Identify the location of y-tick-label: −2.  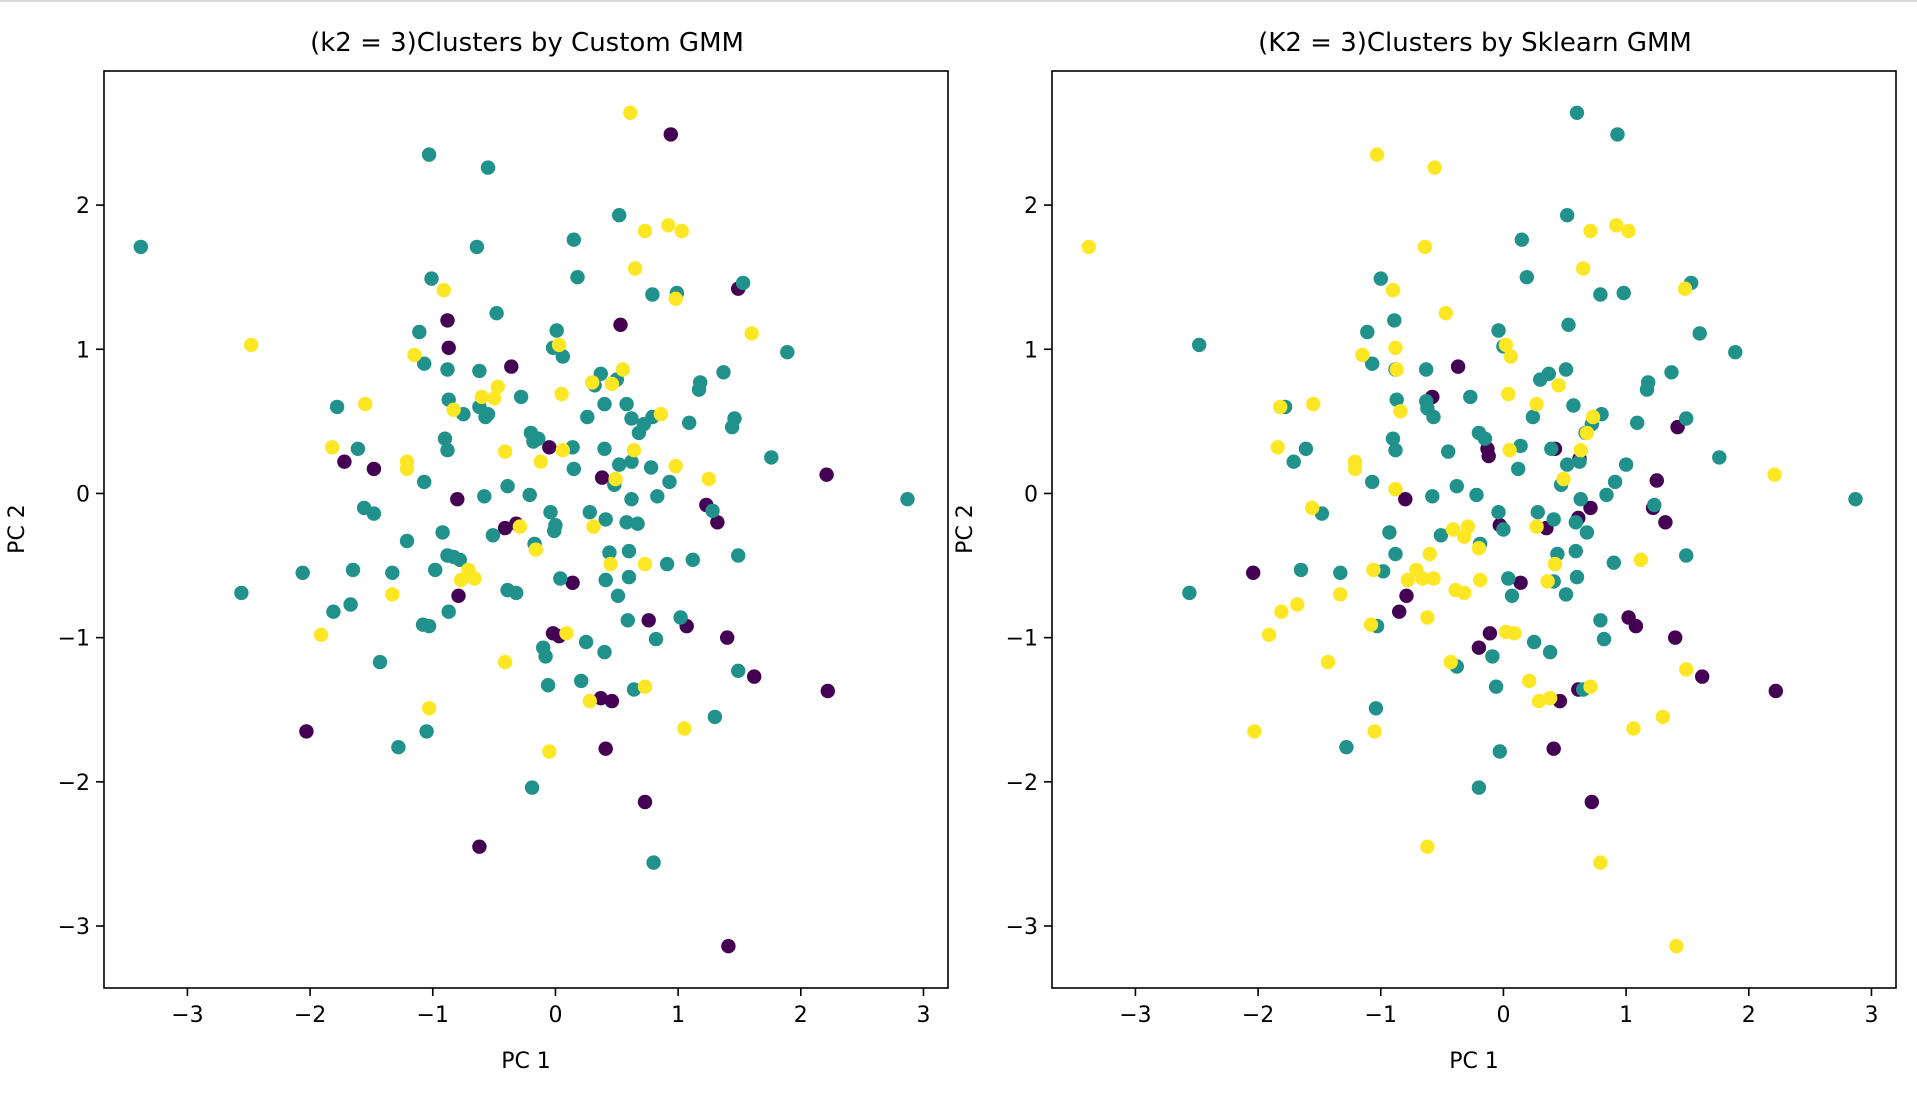
(74, 783).